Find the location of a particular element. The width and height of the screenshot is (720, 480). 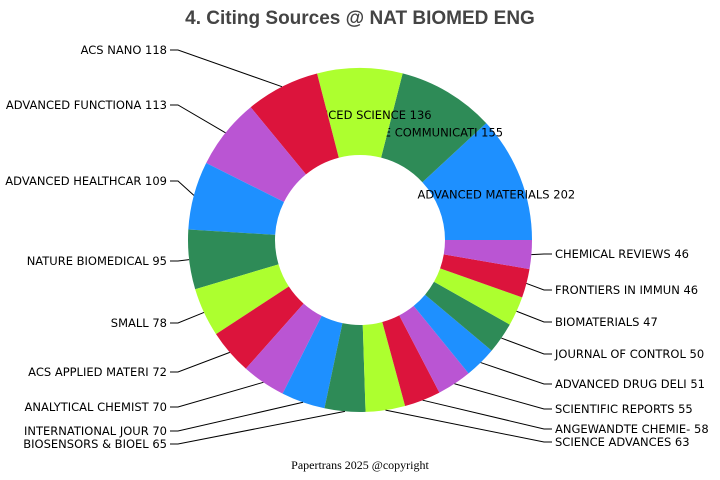

slice-label: FRONTIERS IN IMMUN 46 is located at coordinates (626, 290).